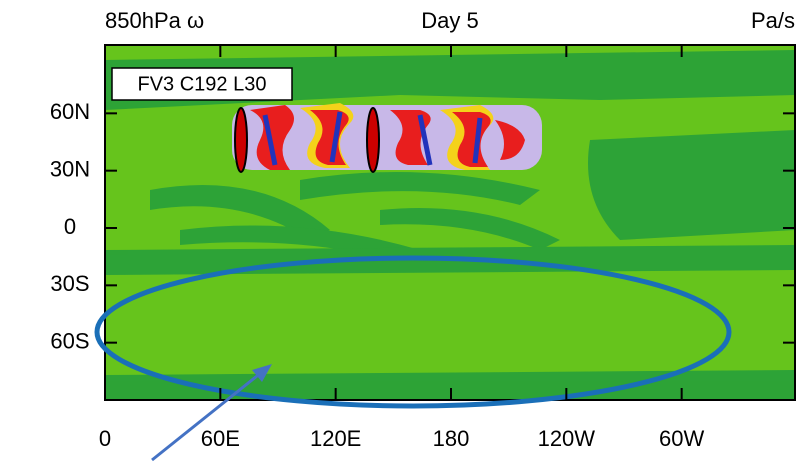  What do you see at coordinates (69, 283) in the screenshot?
I see `y-tick-label: 30S` at bounding box center [69, 283].